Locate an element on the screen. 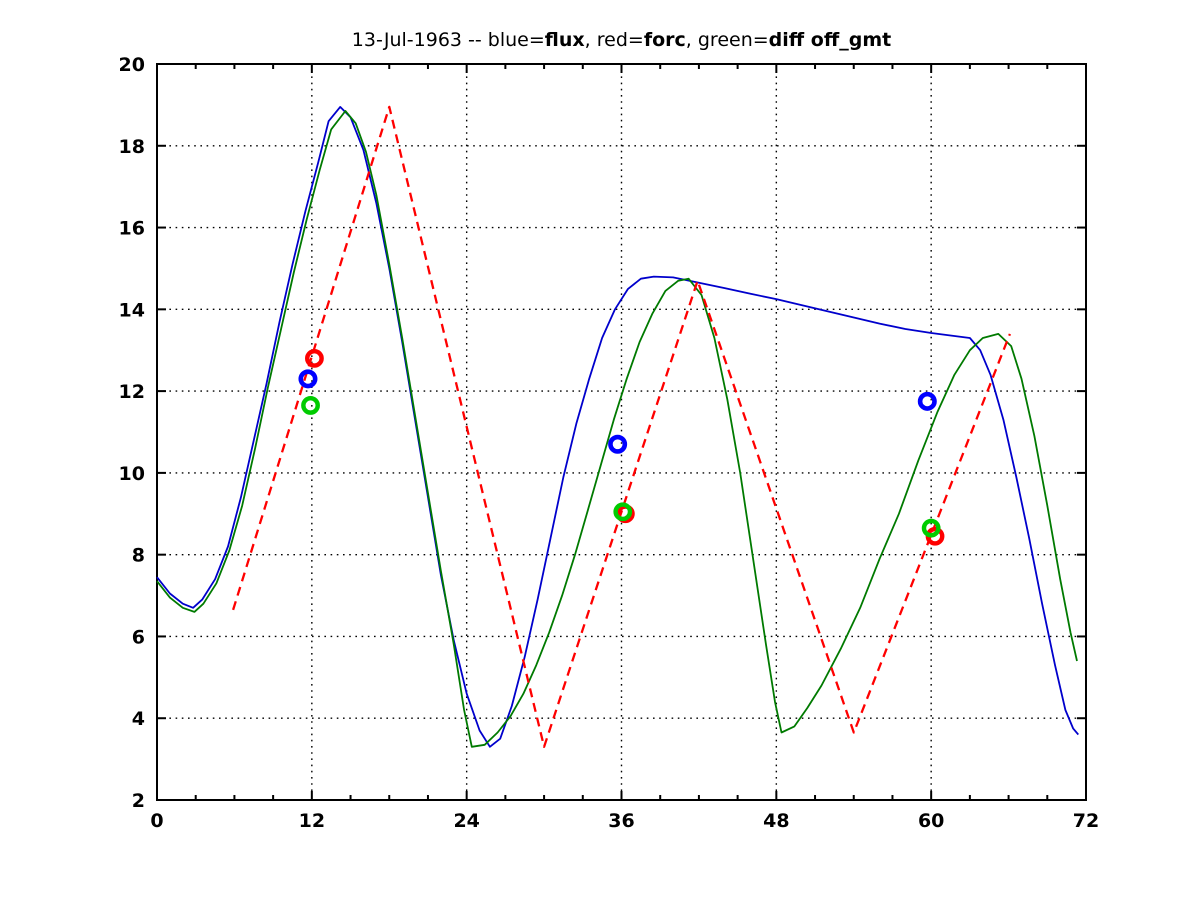 This screenshot has height=900, width=1200. title-segment: forc is located at coordinates (664, 40).